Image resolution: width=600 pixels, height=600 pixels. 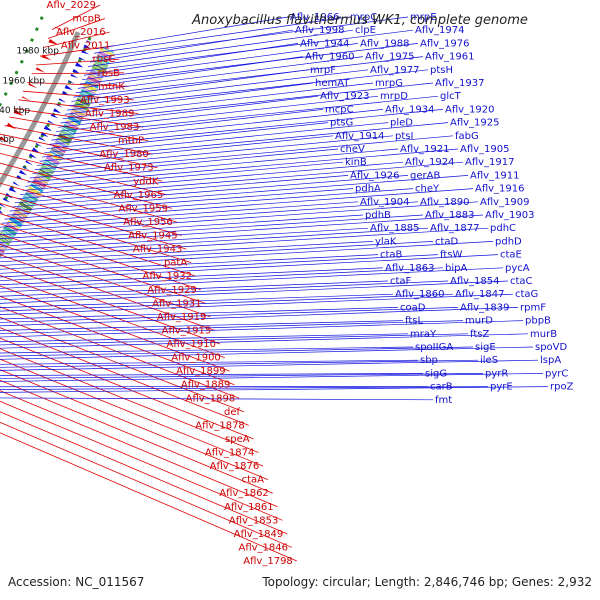 I want to click on forward-gene-label: Aflv_1899, so click(x=201, y=371).